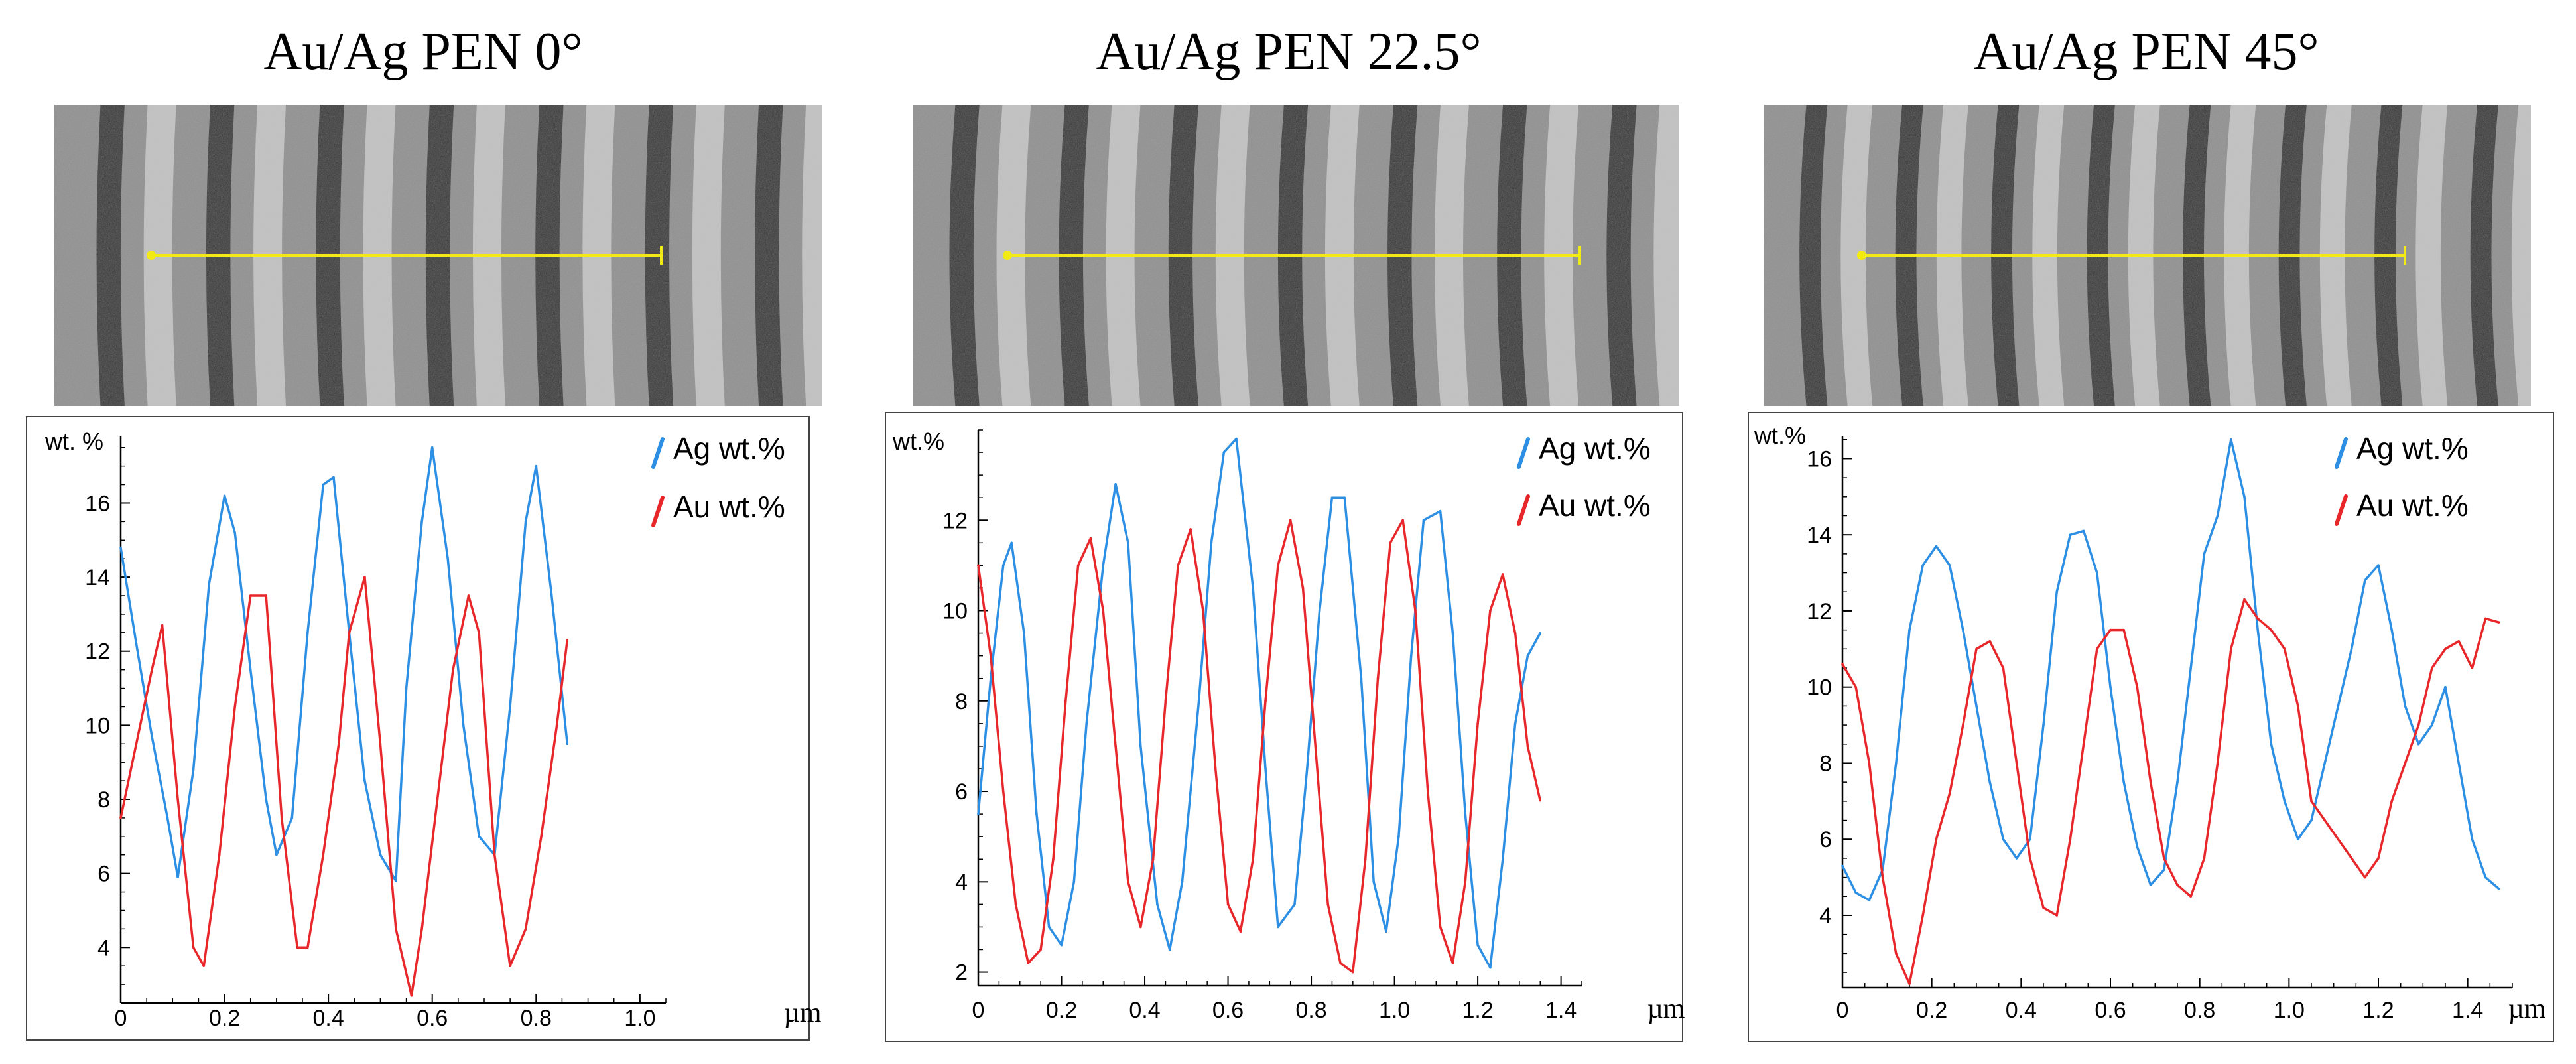  What do you see at coordinates (1780, 435) in the screenshot?
I see `y-axis-label: wt.%` at bounding box center [1780, 435].